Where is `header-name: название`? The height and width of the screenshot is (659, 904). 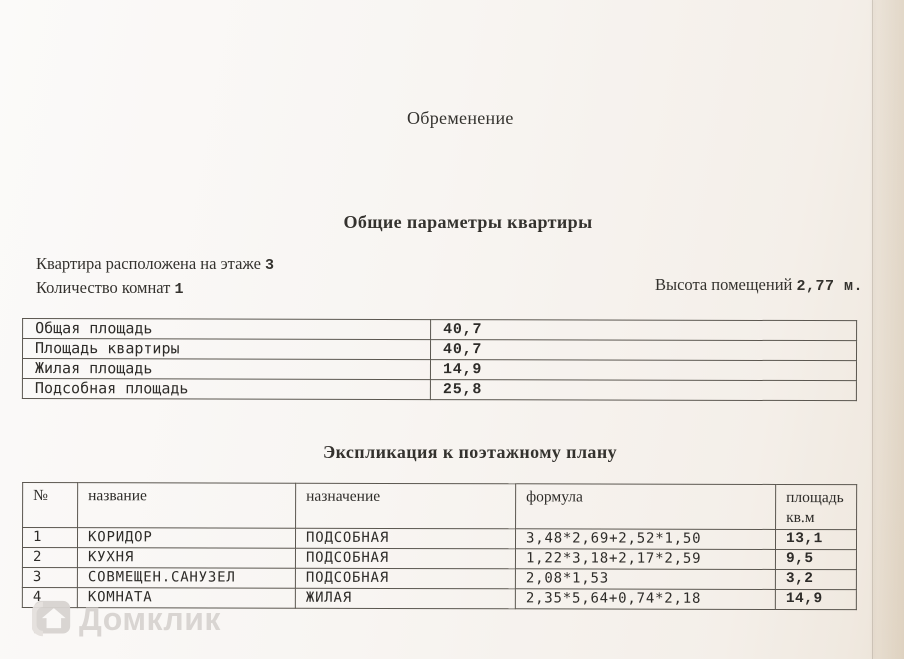
header-name: название is located at coordinates (186, 505).